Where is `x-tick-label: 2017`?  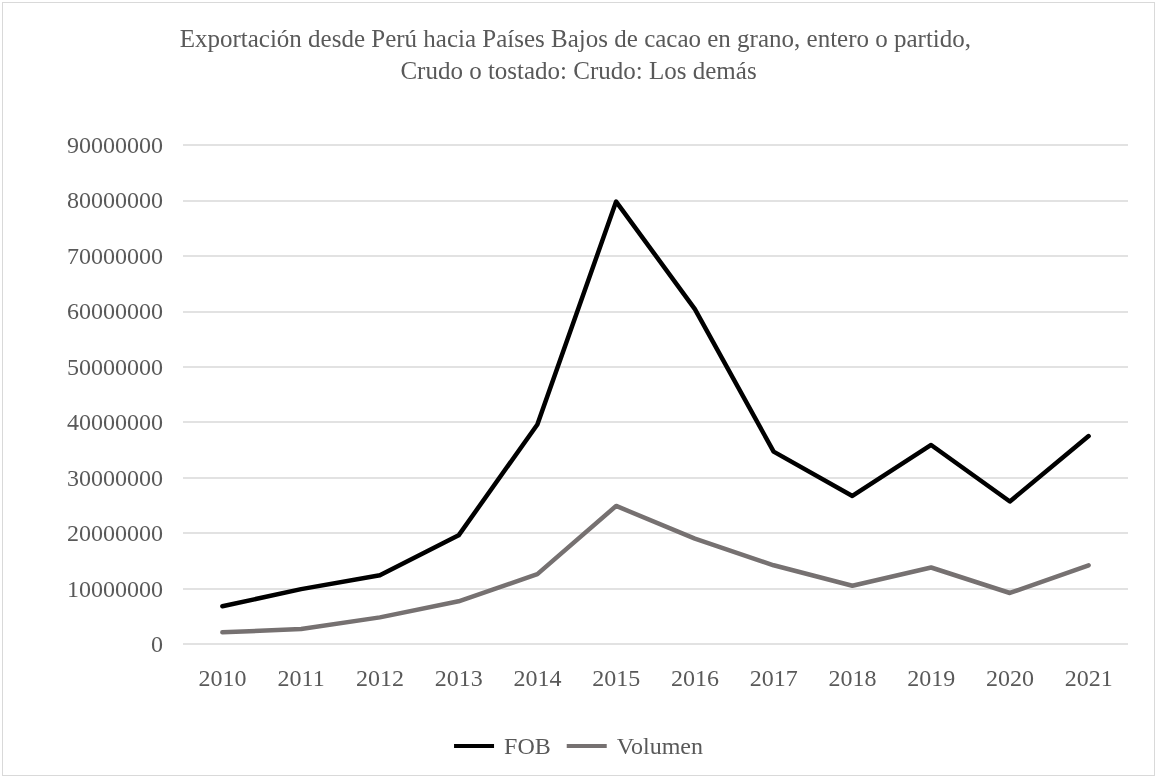
x-tick-label: 2017 is located at coordinates (773, 678).